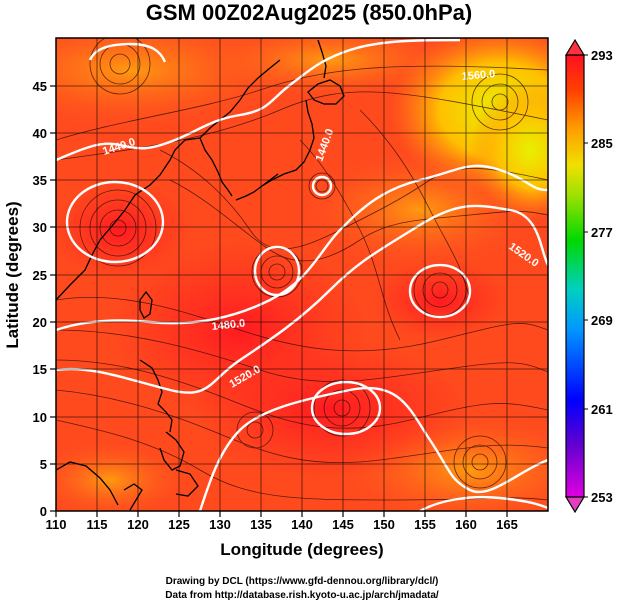  What do you see at coordinates (288, 143) in the screenshot?
I see `japan-honshu` at bounding box center [288, 143].